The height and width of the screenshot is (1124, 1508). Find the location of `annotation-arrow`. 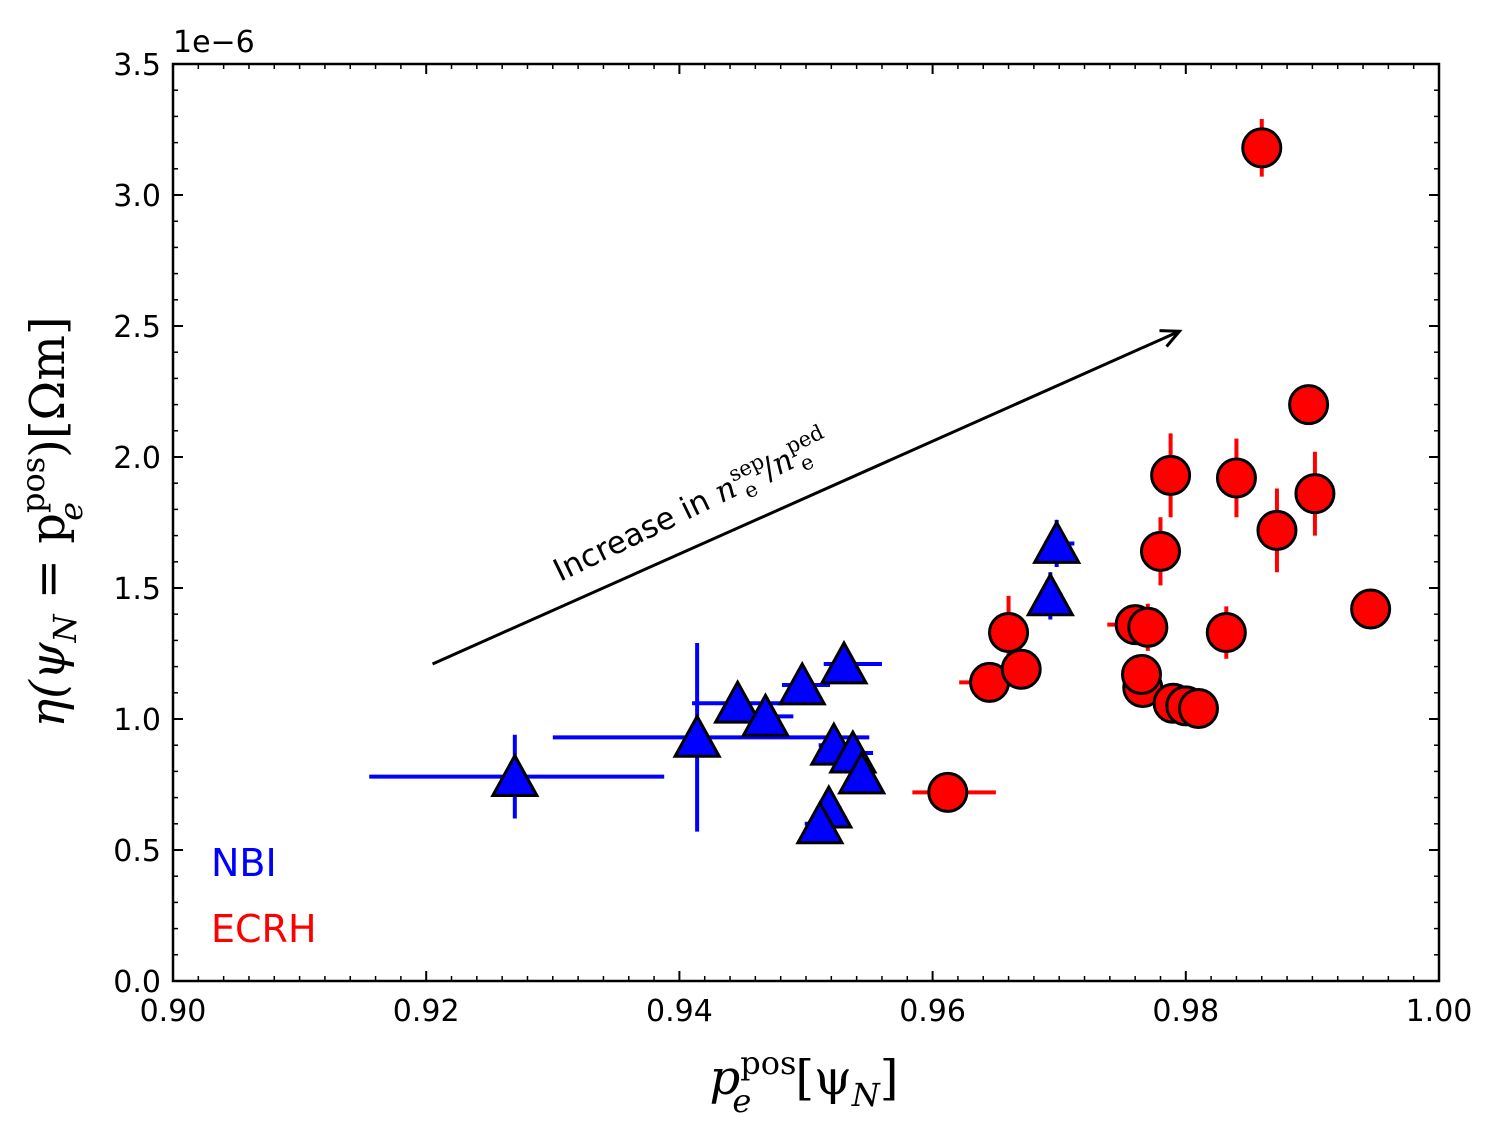

annotation-arrow is located at coordinates (806, 497).